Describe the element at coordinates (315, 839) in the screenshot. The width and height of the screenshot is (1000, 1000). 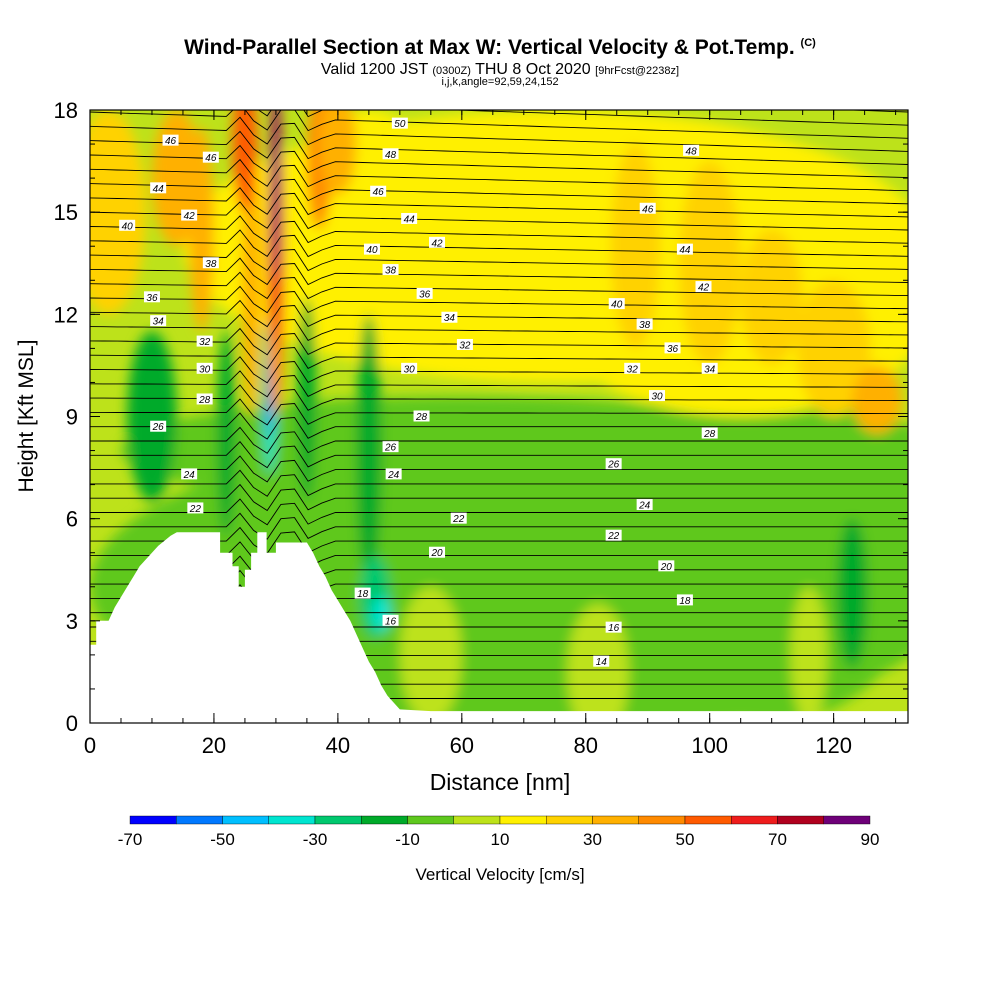
I see `colorbar-tick-label: -30` at that location.